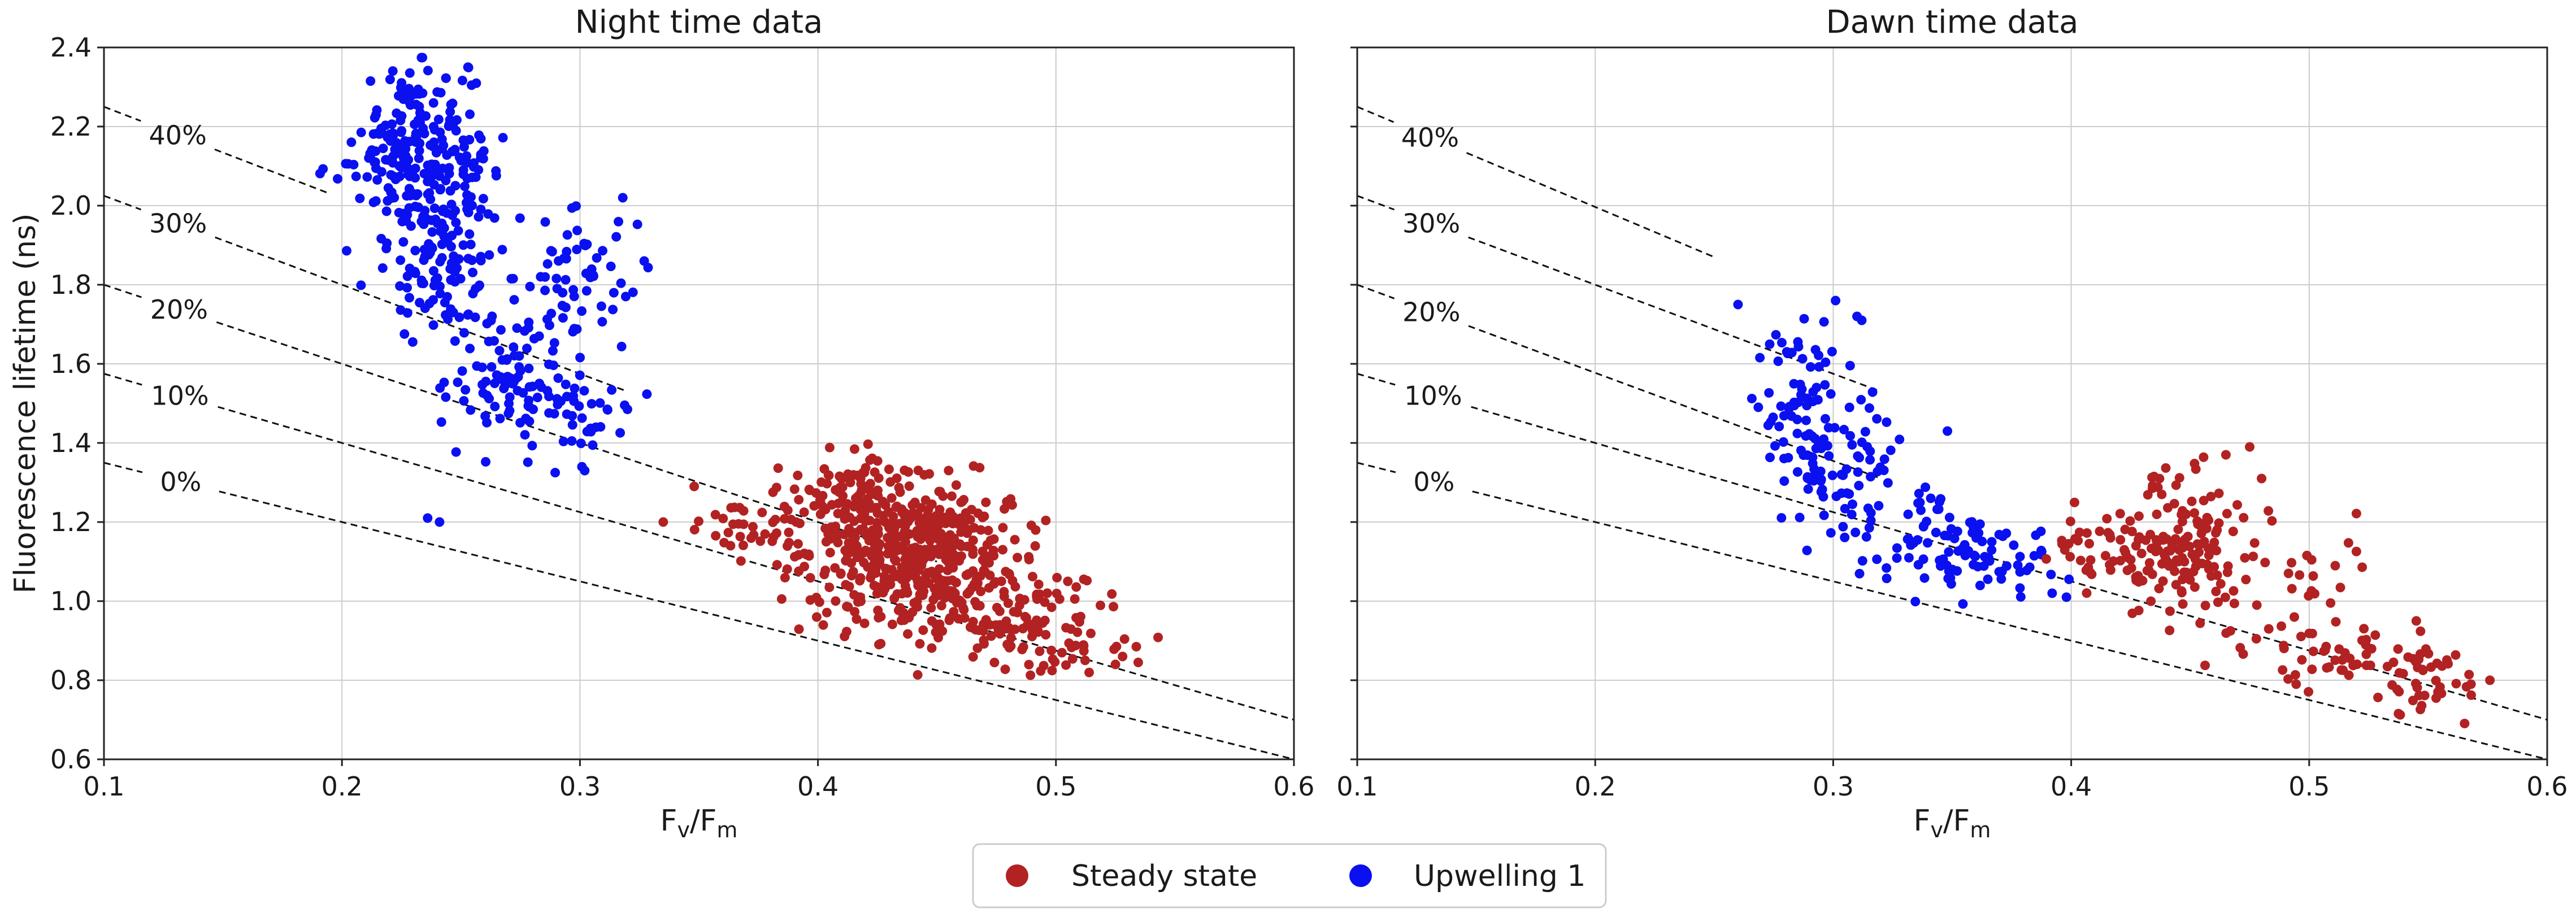  I want to click on reference-line-label: 30%, so click(178, 223).